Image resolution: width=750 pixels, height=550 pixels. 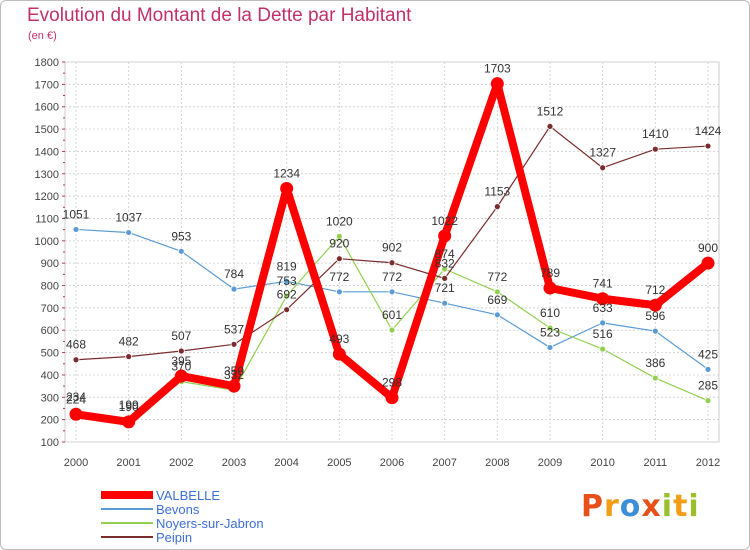 What do you see at coordinates (708, 386) in the screenshot?
I see `data-label: 285` at bounding box center [708, 386].